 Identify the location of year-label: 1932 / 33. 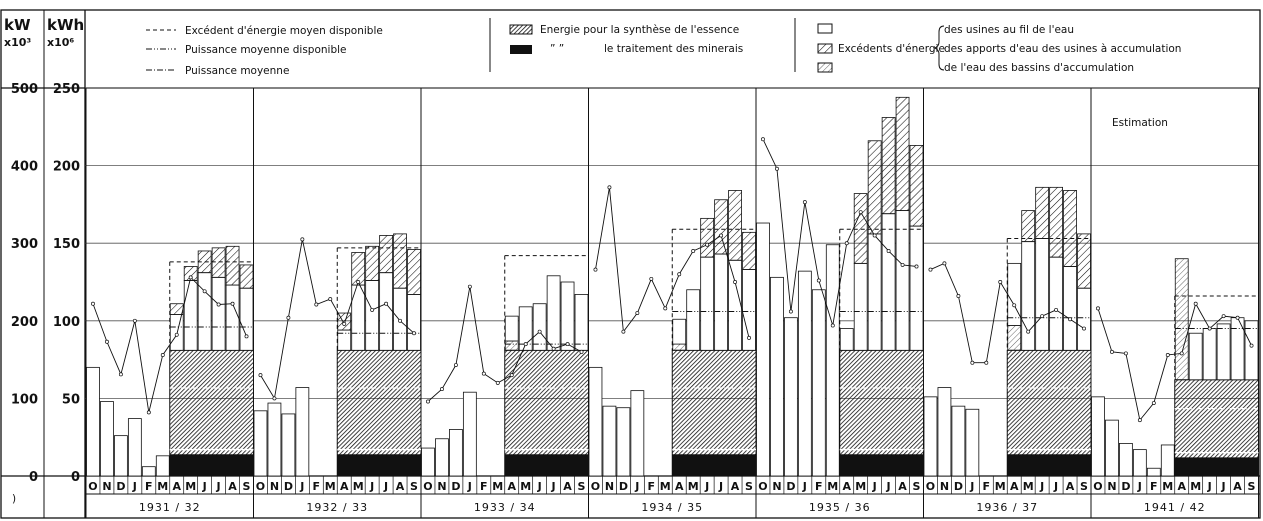
(337, 507).